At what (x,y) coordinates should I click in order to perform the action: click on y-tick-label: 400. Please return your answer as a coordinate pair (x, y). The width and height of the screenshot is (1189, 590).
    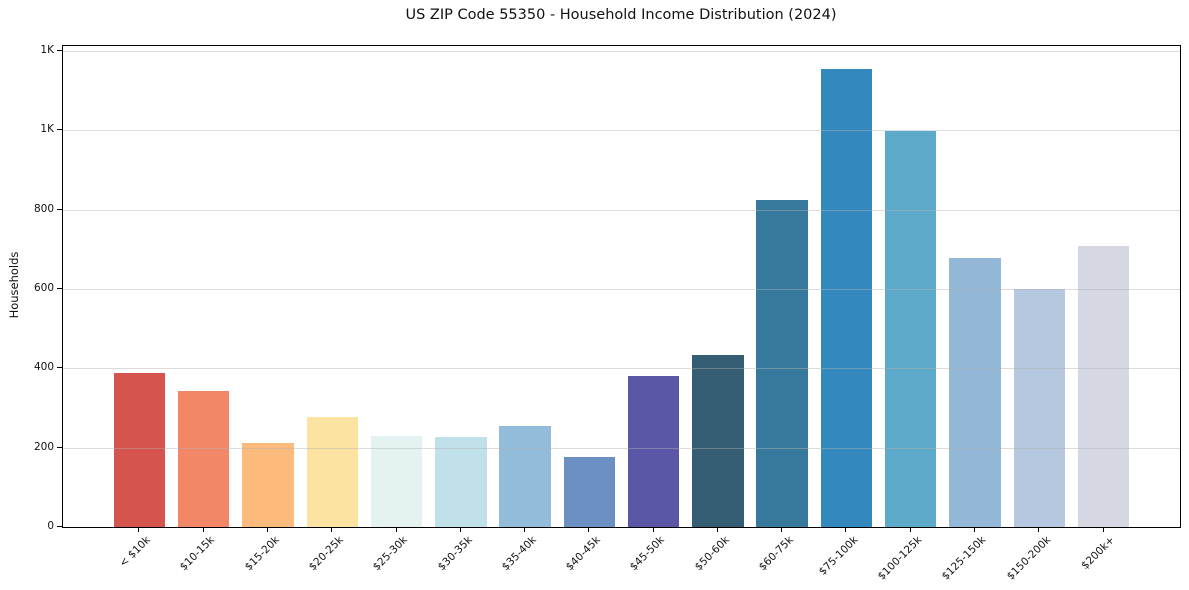
    Looking at the image, I should click on (43, 367).